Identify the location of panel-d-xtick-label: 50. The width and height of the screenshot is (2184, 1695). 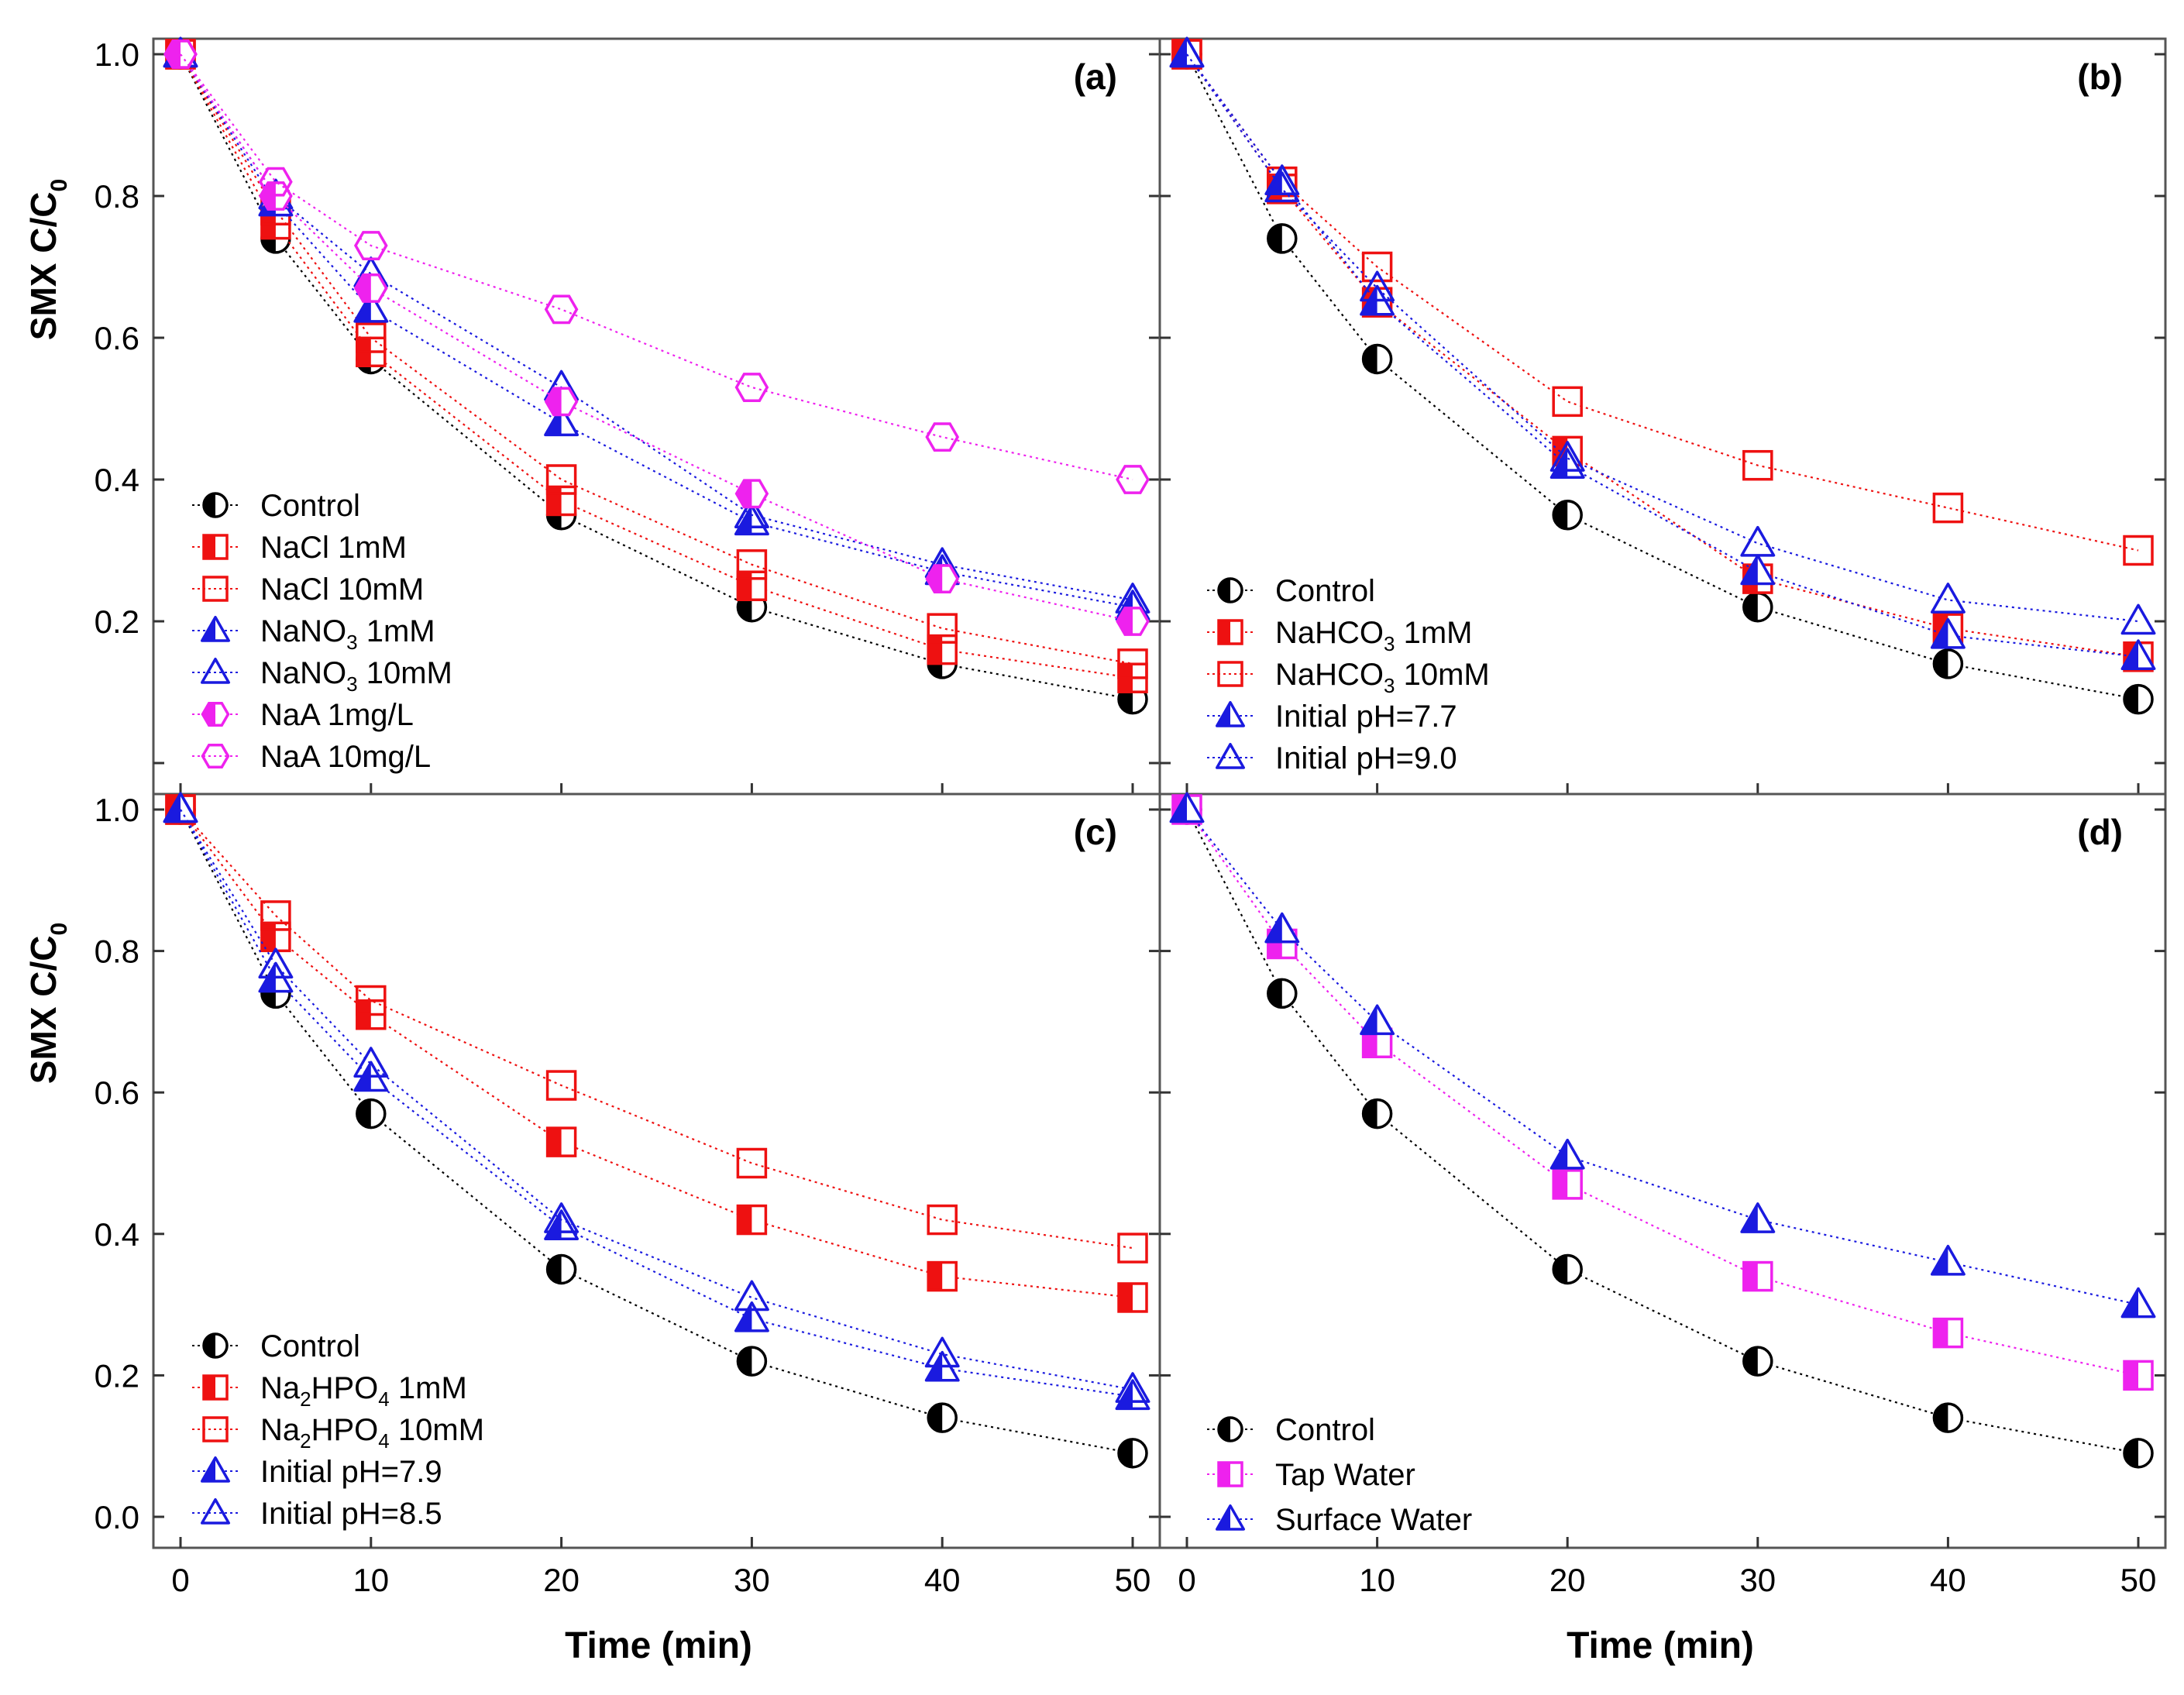
(2138, 1580).